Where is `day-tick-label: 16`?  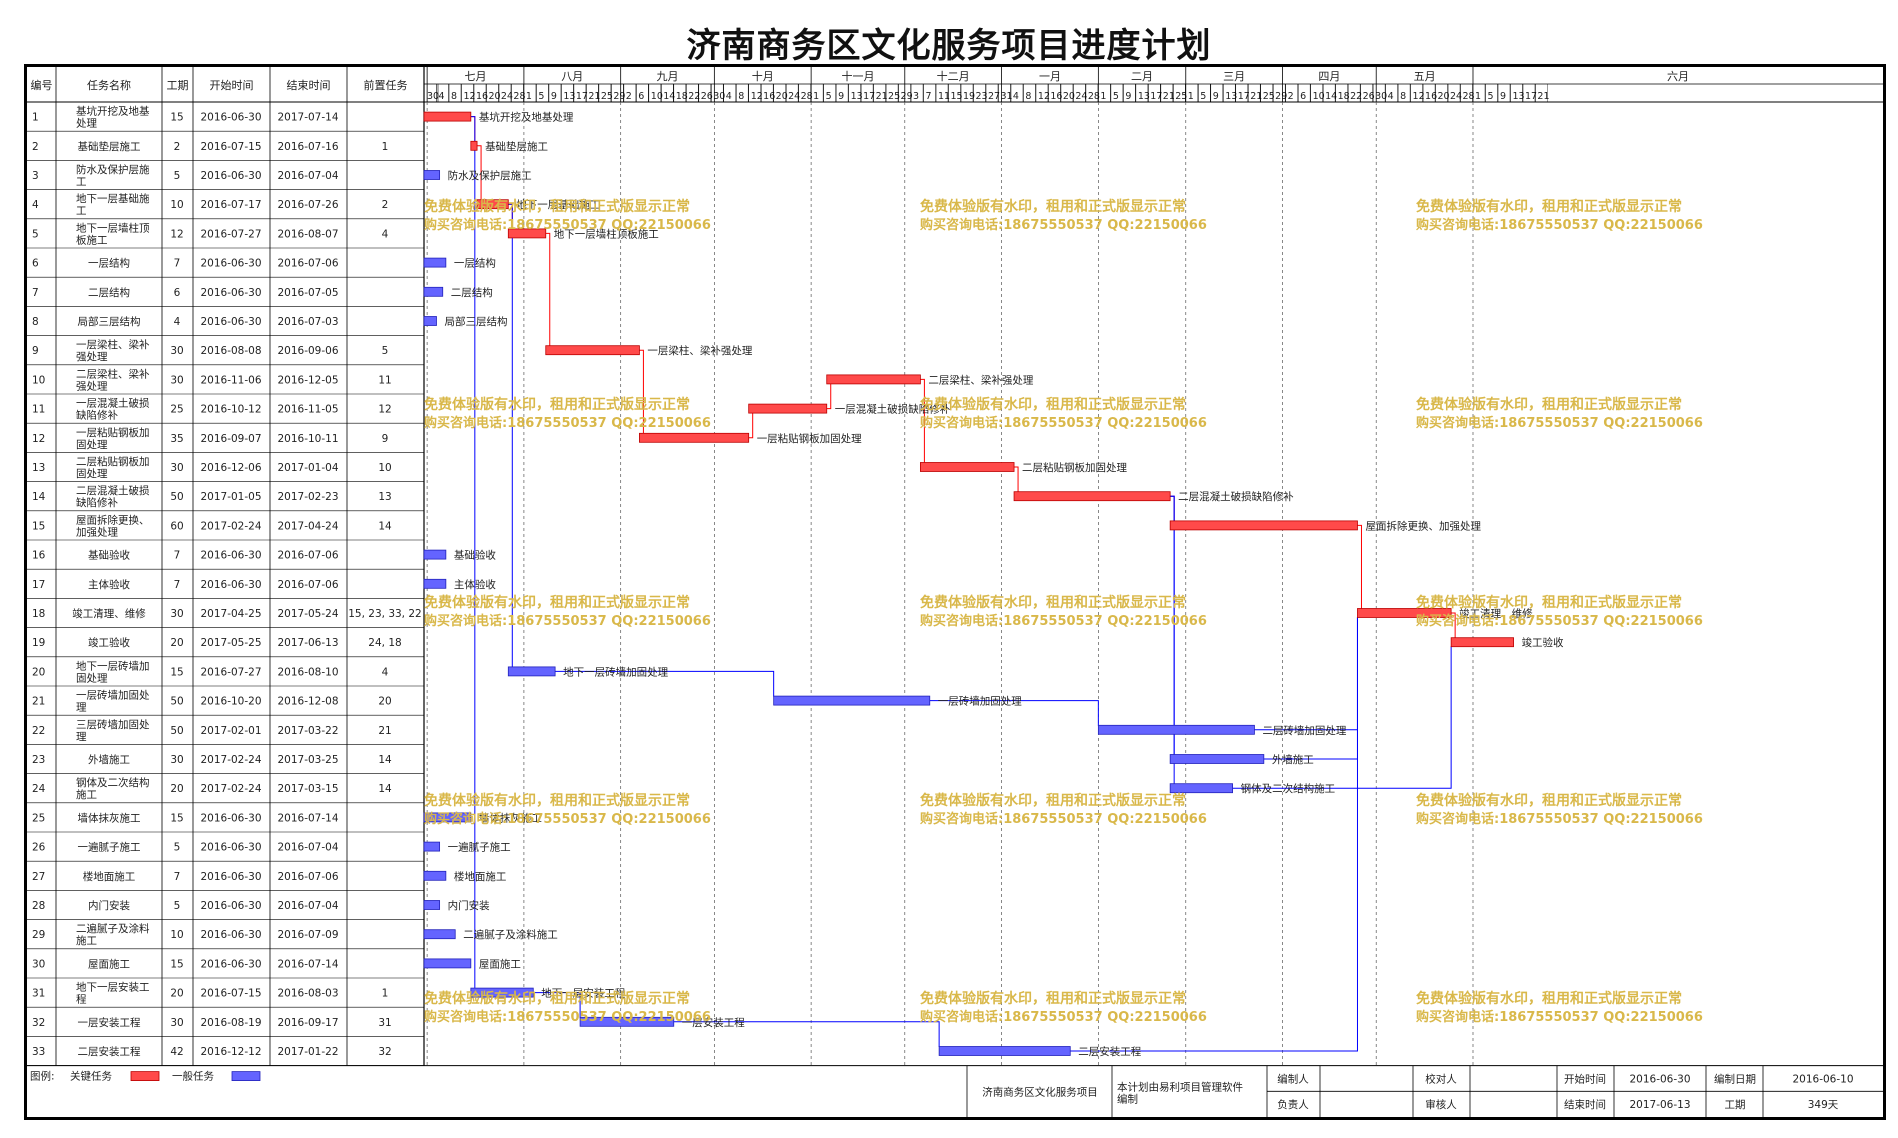
day-tick-label: 16 is located at coordinates (769, 96).